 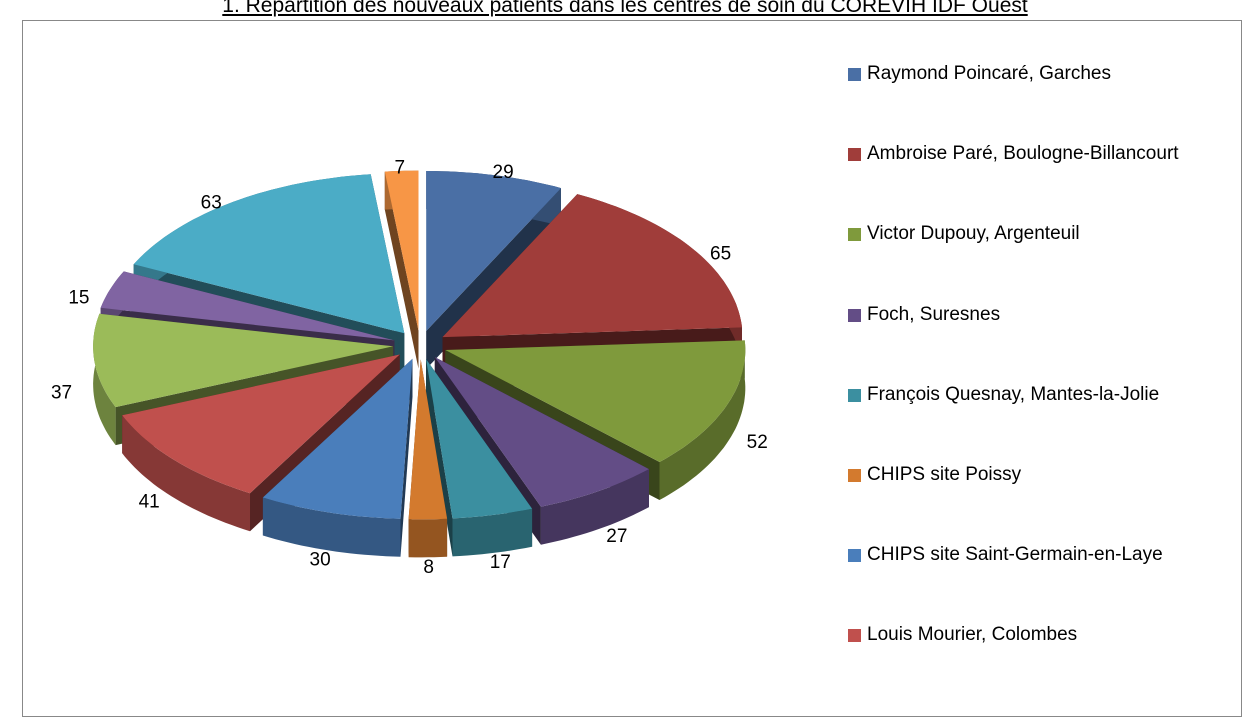 What do you see at coordinates (616, 536) in the screenshot?
I see `data-label: 27` at bounding box center [616, 536].